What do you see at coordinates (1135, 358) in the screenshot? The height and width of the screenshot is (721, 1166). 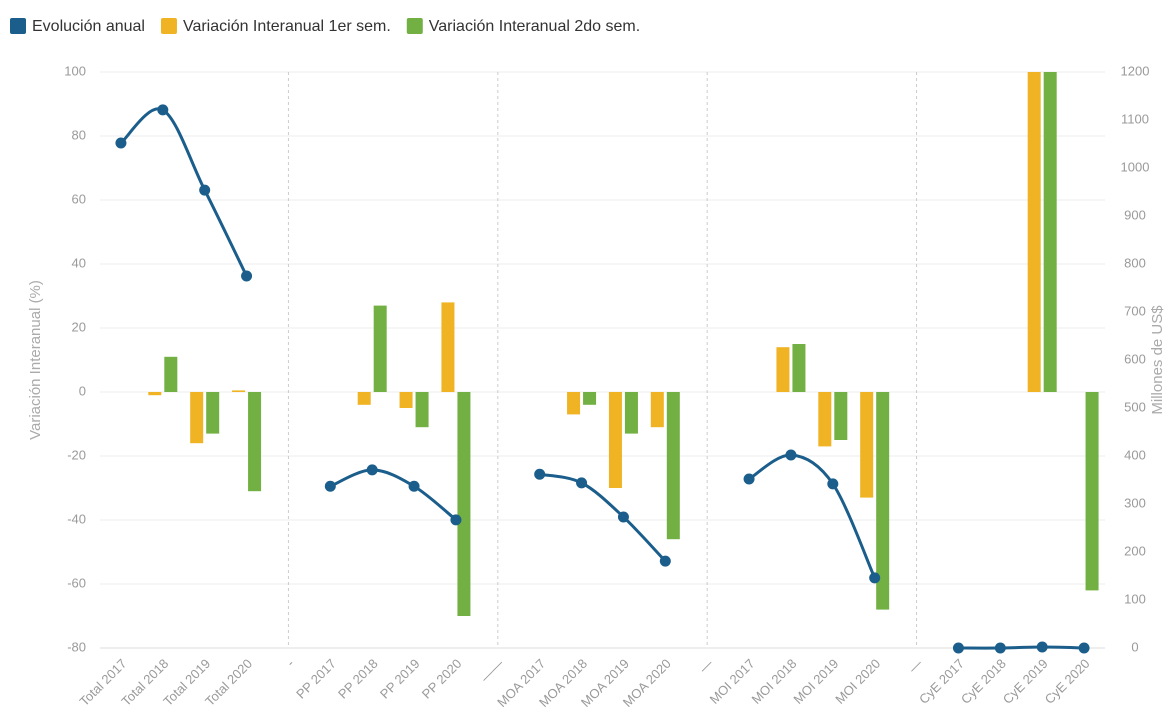 I see `y2-tick-label: 600` at bounding box center [1135, 358].